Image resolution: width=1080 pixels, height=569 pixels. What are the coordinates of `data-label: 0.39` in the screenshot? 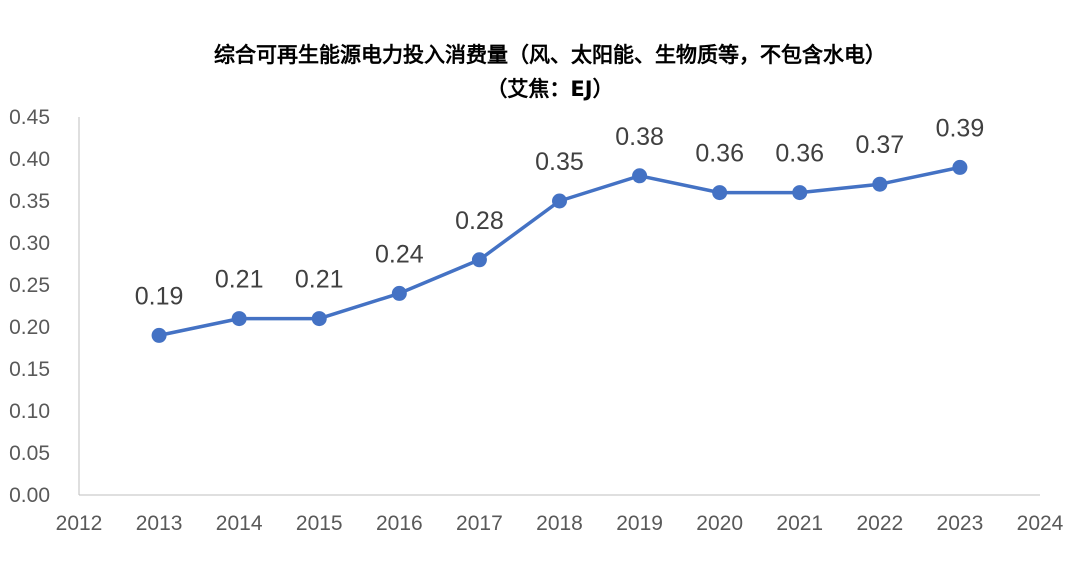 It's located at (960, 128).